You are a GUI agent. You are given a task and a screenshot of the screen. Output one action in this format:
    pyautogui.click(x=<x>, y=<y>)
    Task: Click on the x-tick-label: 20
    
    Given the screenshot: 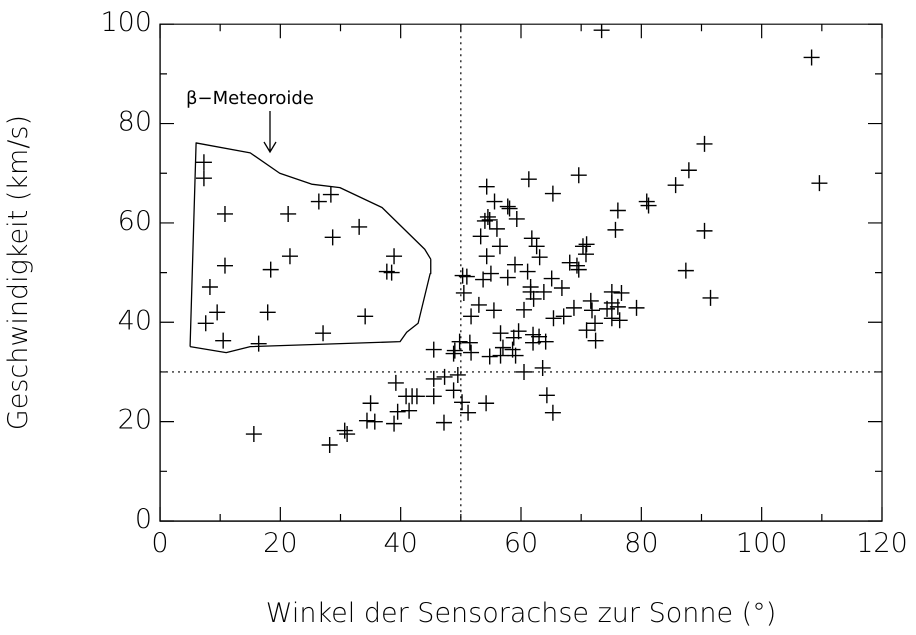 What is the action you would take?
    pyautogui.click(x=280, y=544)
    